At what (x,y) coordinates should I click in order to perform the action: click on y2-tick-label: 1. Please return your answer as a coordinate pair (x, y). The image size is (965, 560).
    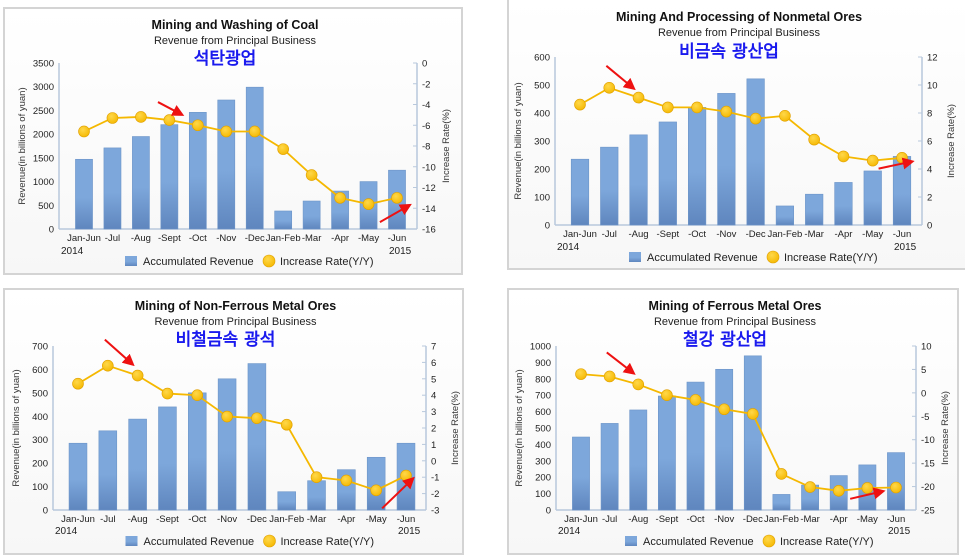
    Looking at the image, I should click on (433, 445).